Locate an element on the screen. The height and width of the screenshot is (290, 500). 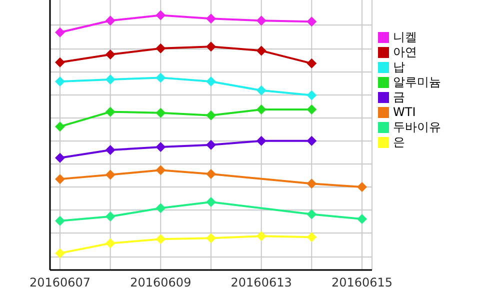
legend-label: WTI is located at coordinates (404, 112).